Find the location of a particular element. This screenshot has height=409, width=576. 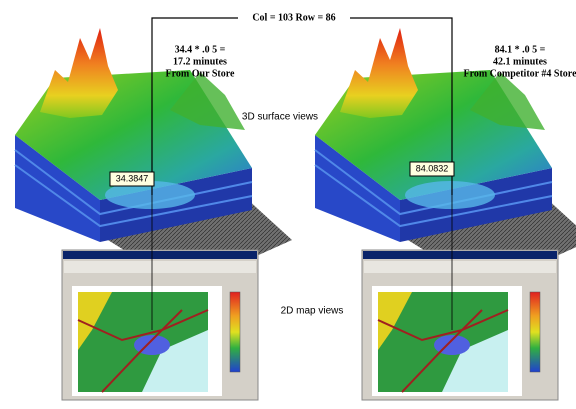

left-value: 34.3847 is located at coordinates (132, 178).